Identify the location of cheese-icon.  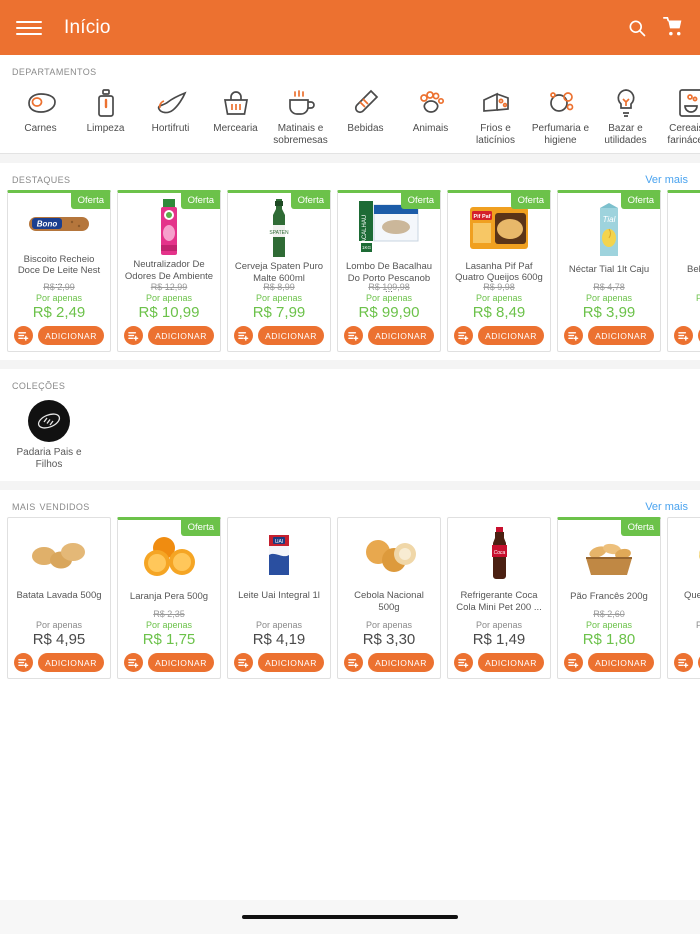
(496, 103).